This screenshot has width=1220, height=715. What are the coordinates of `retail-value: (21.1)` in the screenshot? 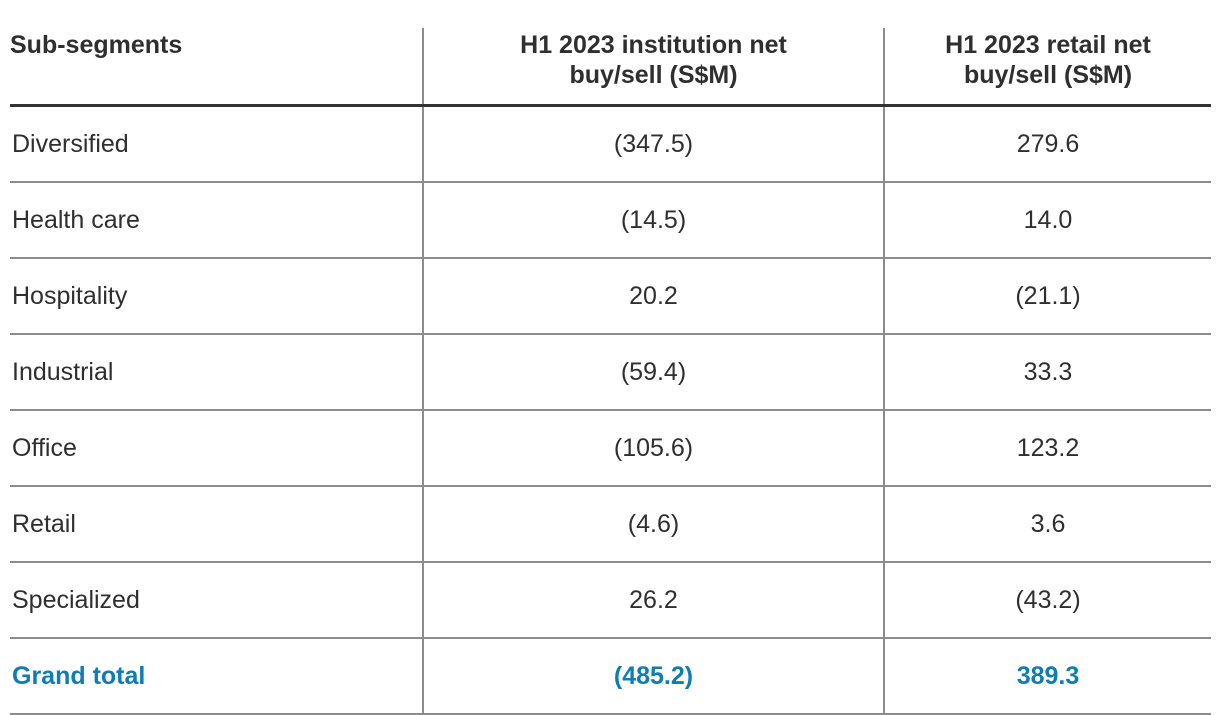 It's located at (1047, 296).